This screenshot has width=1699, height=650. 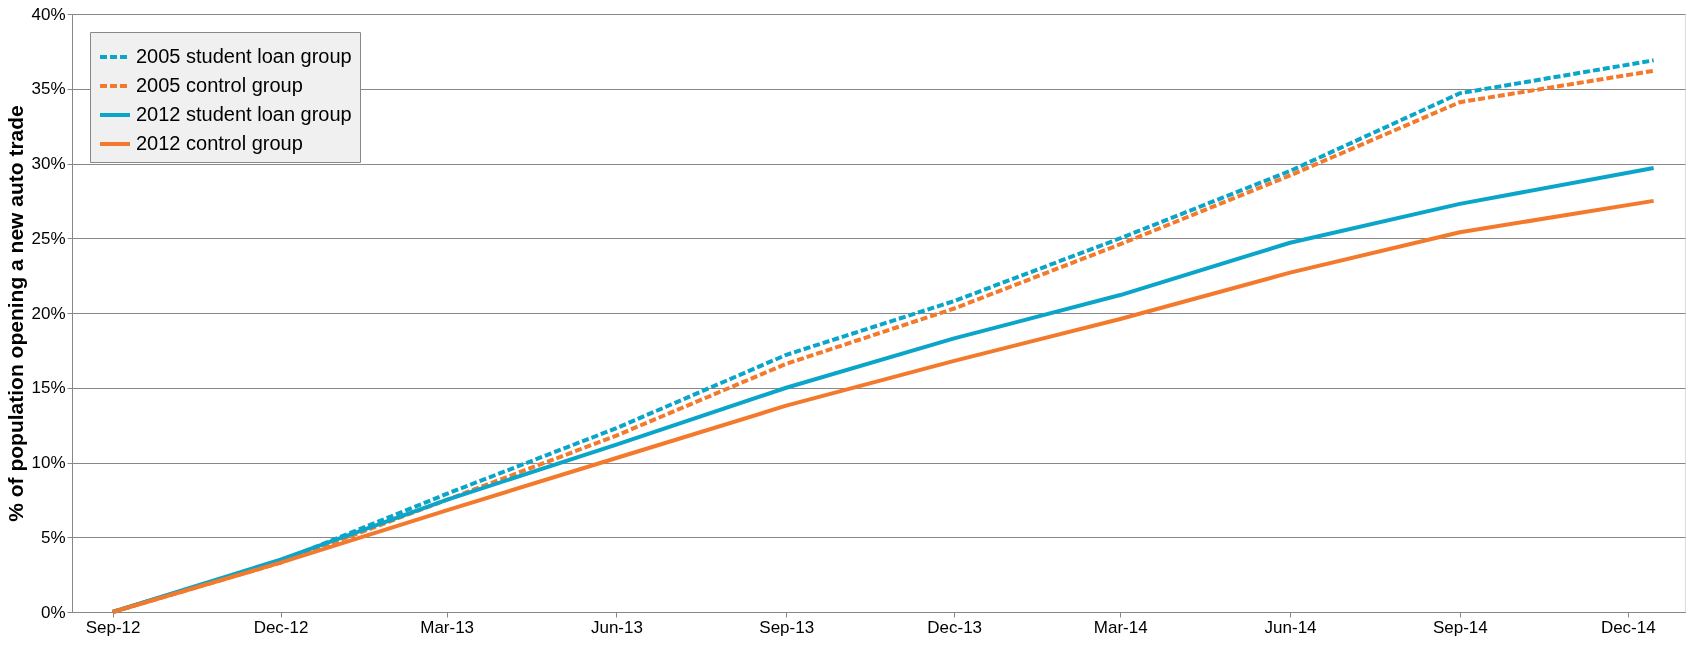 What do you see at coordinates (787, 627) in the screenshot?
I see `x-tick-label: Sep-13` at bounding box center [787, 627].